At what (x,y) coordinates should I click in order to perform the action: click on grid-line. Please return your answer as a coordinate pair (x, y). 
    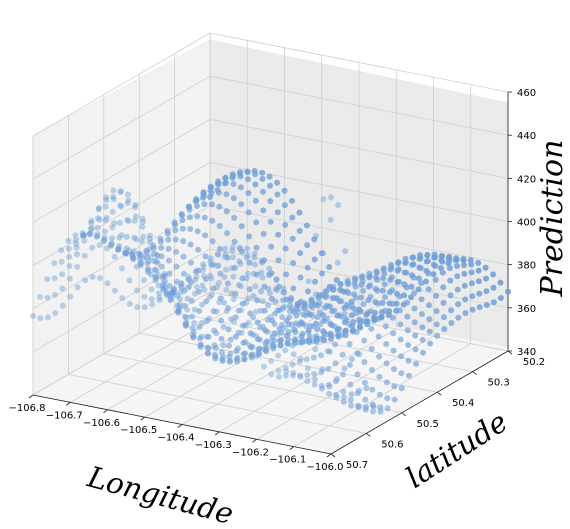
    Looking at the image, I should click on (345, 387).